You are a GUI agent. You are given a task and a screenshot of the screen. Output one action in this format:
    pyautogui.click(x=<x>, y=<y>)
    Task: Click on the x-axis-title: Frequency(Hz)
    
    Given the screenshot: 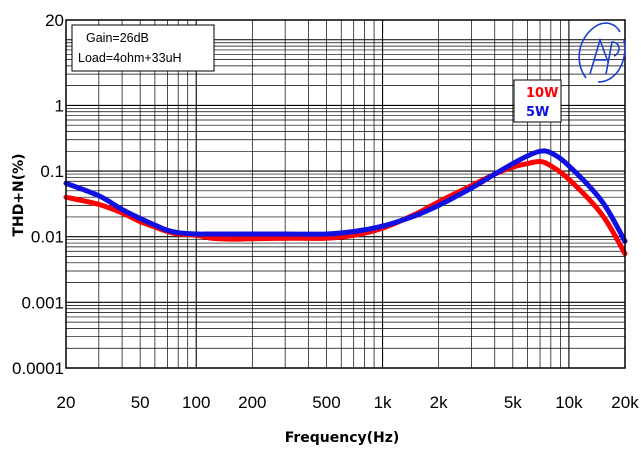 What is the action you would take?
    pyautogui.click(x=342, y=438)
    